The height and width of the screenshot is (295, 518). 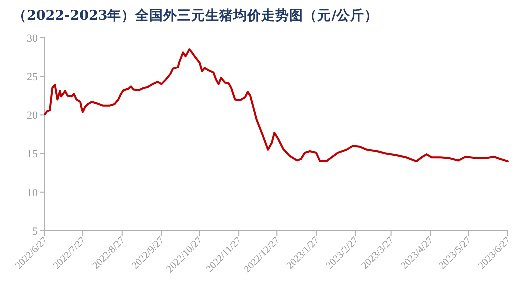 I want to click on y-tick-label: 5, so click(x=35, y=232).